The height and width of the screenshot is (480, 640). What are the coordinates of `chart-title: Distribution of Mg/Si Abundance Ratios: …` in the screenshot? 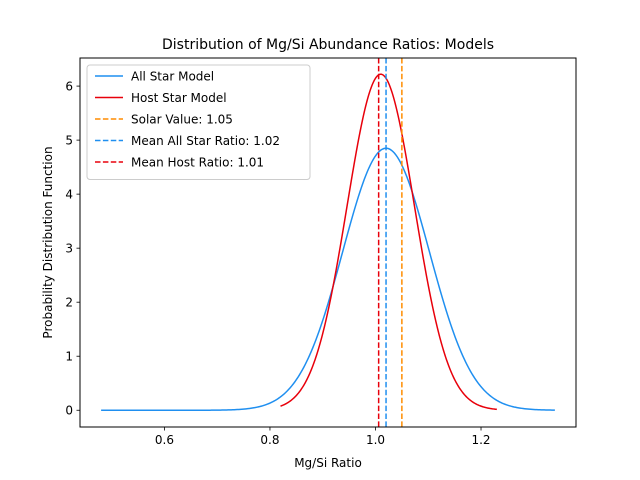 It's located at (328, 45).